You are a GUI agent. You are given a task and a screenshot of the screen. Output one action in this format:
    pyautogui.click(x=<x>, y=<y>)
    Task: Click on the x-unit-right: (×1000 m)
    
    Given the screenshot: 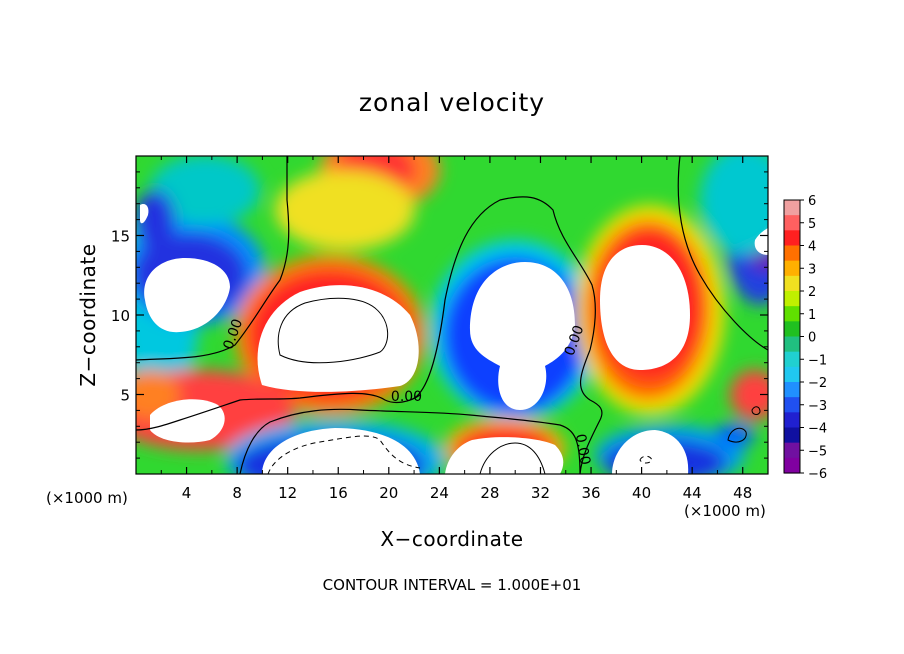 What is the action you would take?
    pyautogui.click(x=725, y=511)
    